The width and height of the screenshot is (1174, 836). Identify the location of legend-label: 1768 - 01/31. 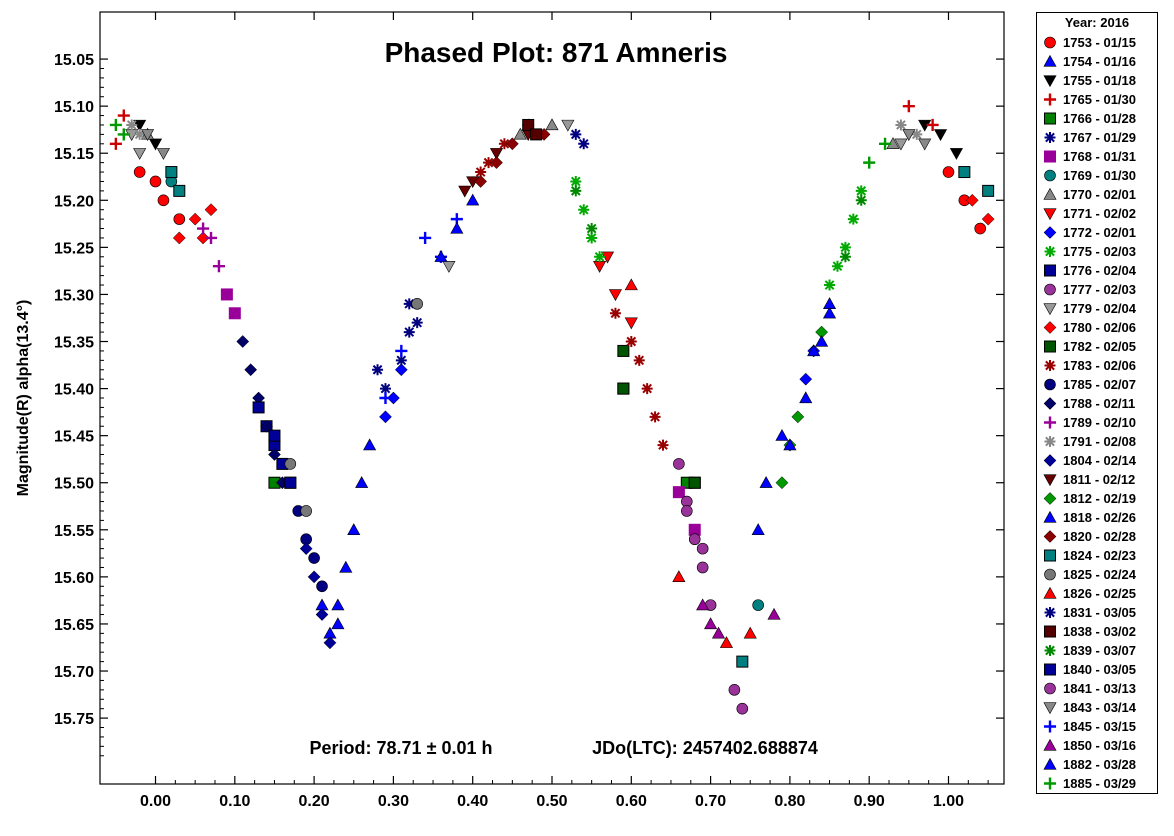
(1100, 156).